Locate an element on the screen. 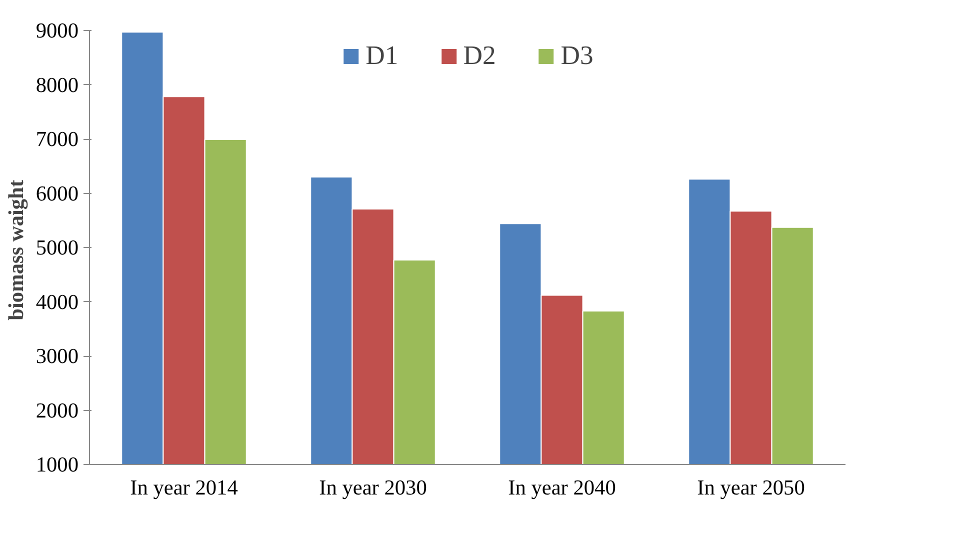  y-tick-label: 8000 is located at coordinates (57, 84).